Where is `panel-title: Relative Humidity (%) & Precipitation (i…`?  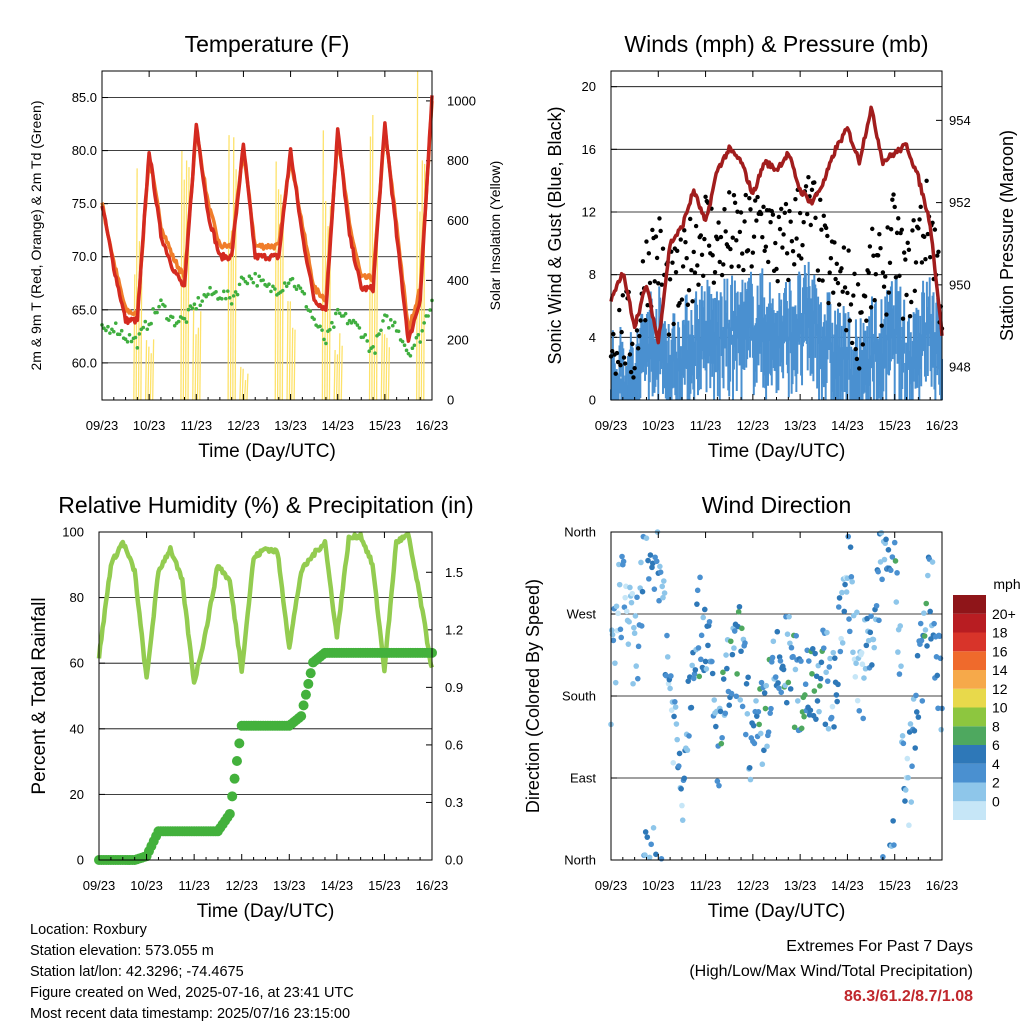 panel-title: Relative Humidity (%) & Precipitation (i… is located at coordinates (265, 505).